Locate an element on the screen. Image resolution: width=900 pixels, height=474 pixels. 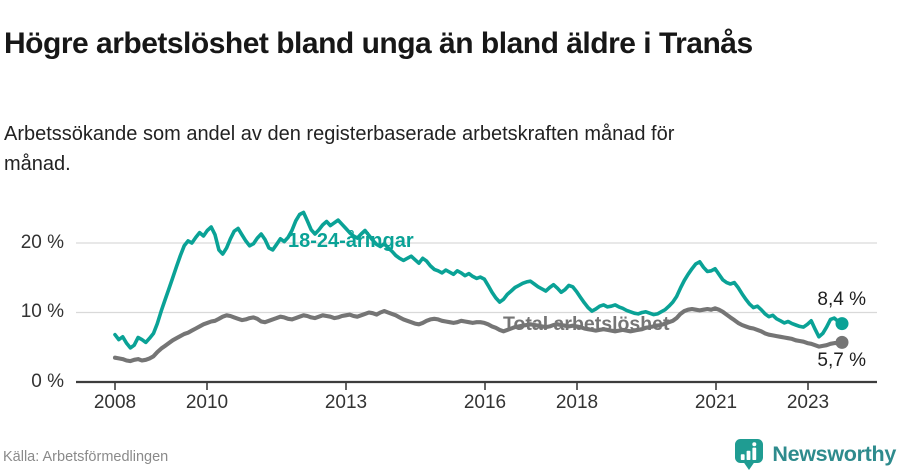
x-tick-2023: 2023 is located at coordinates (808, 402).